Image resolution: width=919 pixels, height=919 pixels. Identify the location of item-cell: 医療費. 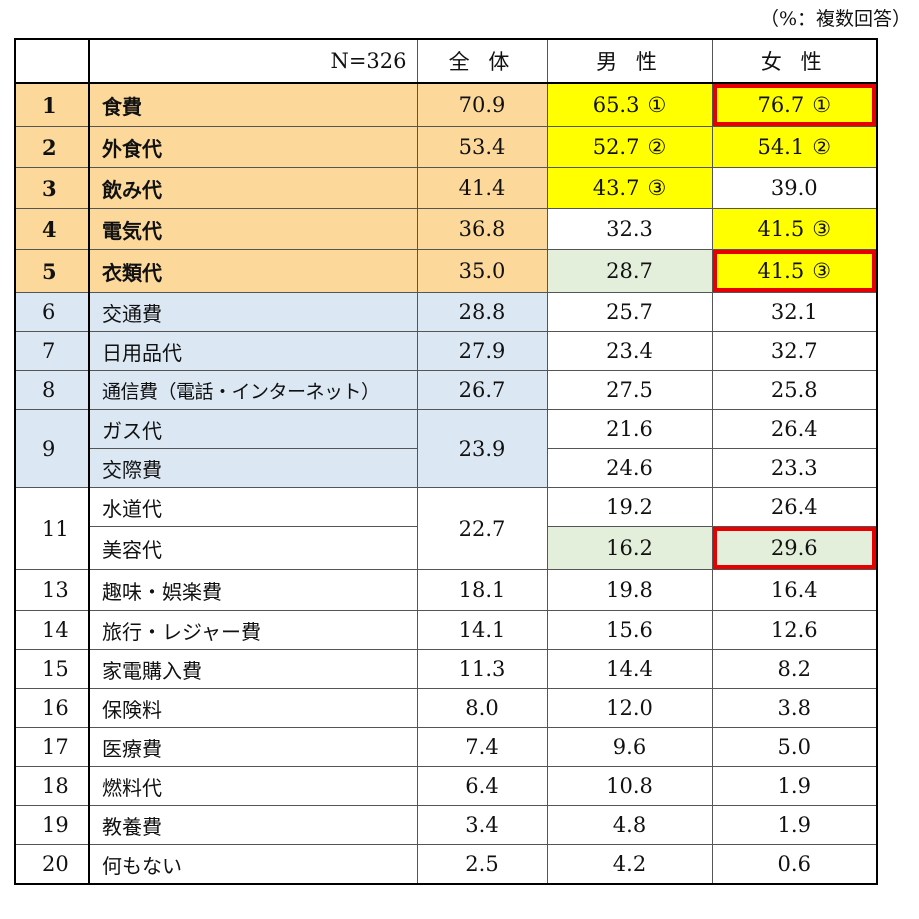
(253, 747).